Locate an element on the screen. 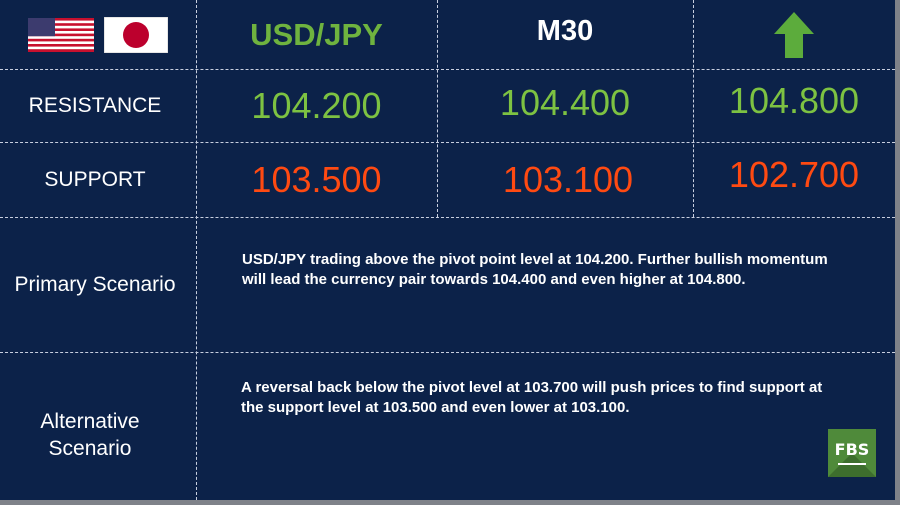 This screenshot has width=900, height=505. flags is located at coordinates (98, 34).